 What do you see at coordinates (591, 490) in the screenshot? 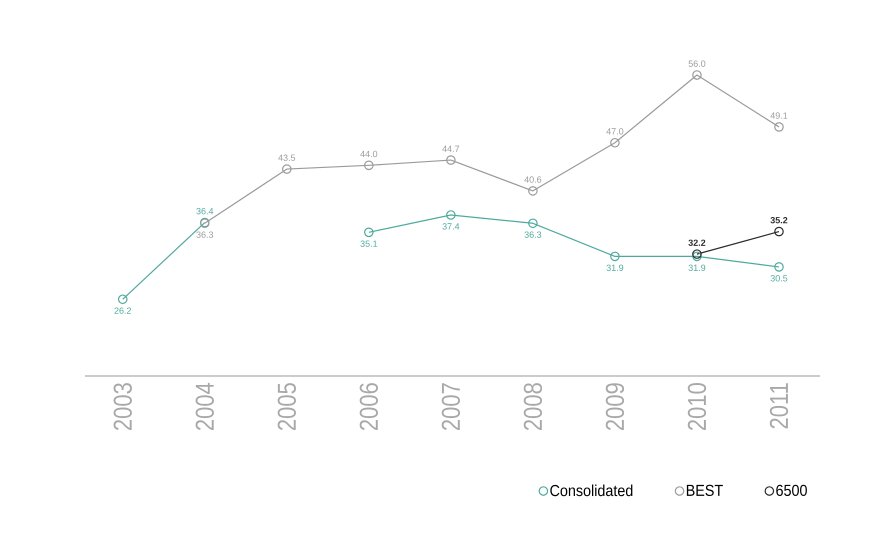
I see `legend-label: Consolidated` at bounding box center [591, 490].